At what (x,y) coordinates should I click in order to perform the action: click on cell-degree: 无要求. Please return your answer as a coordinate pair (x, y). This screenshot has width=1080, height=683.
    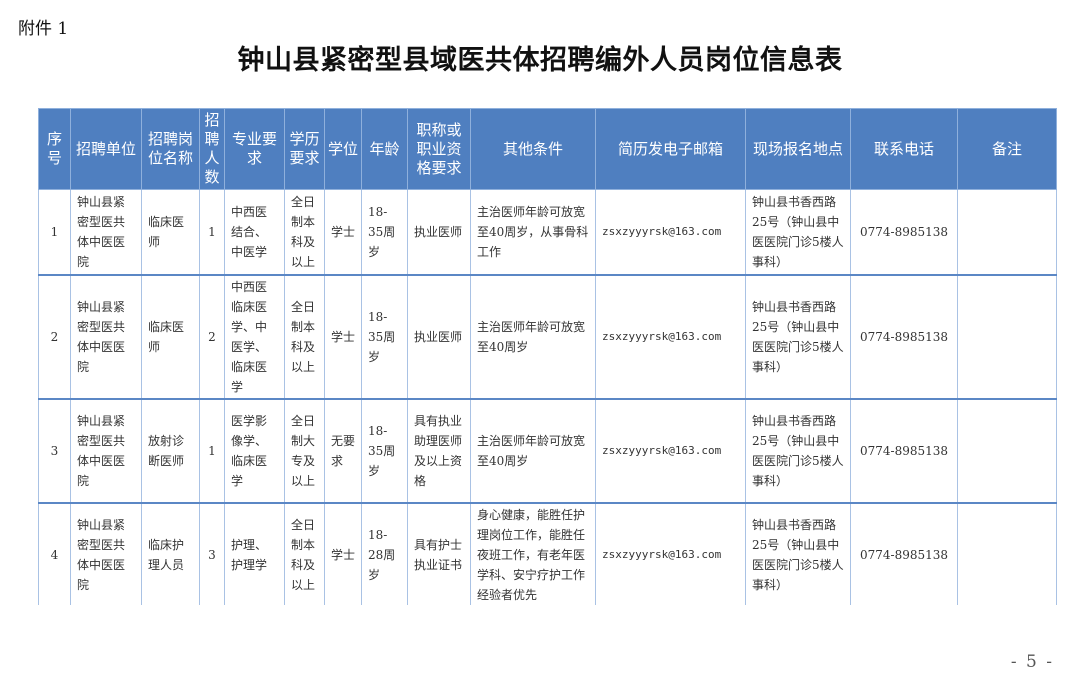
    Looking at the image, I should click on (343, 451).